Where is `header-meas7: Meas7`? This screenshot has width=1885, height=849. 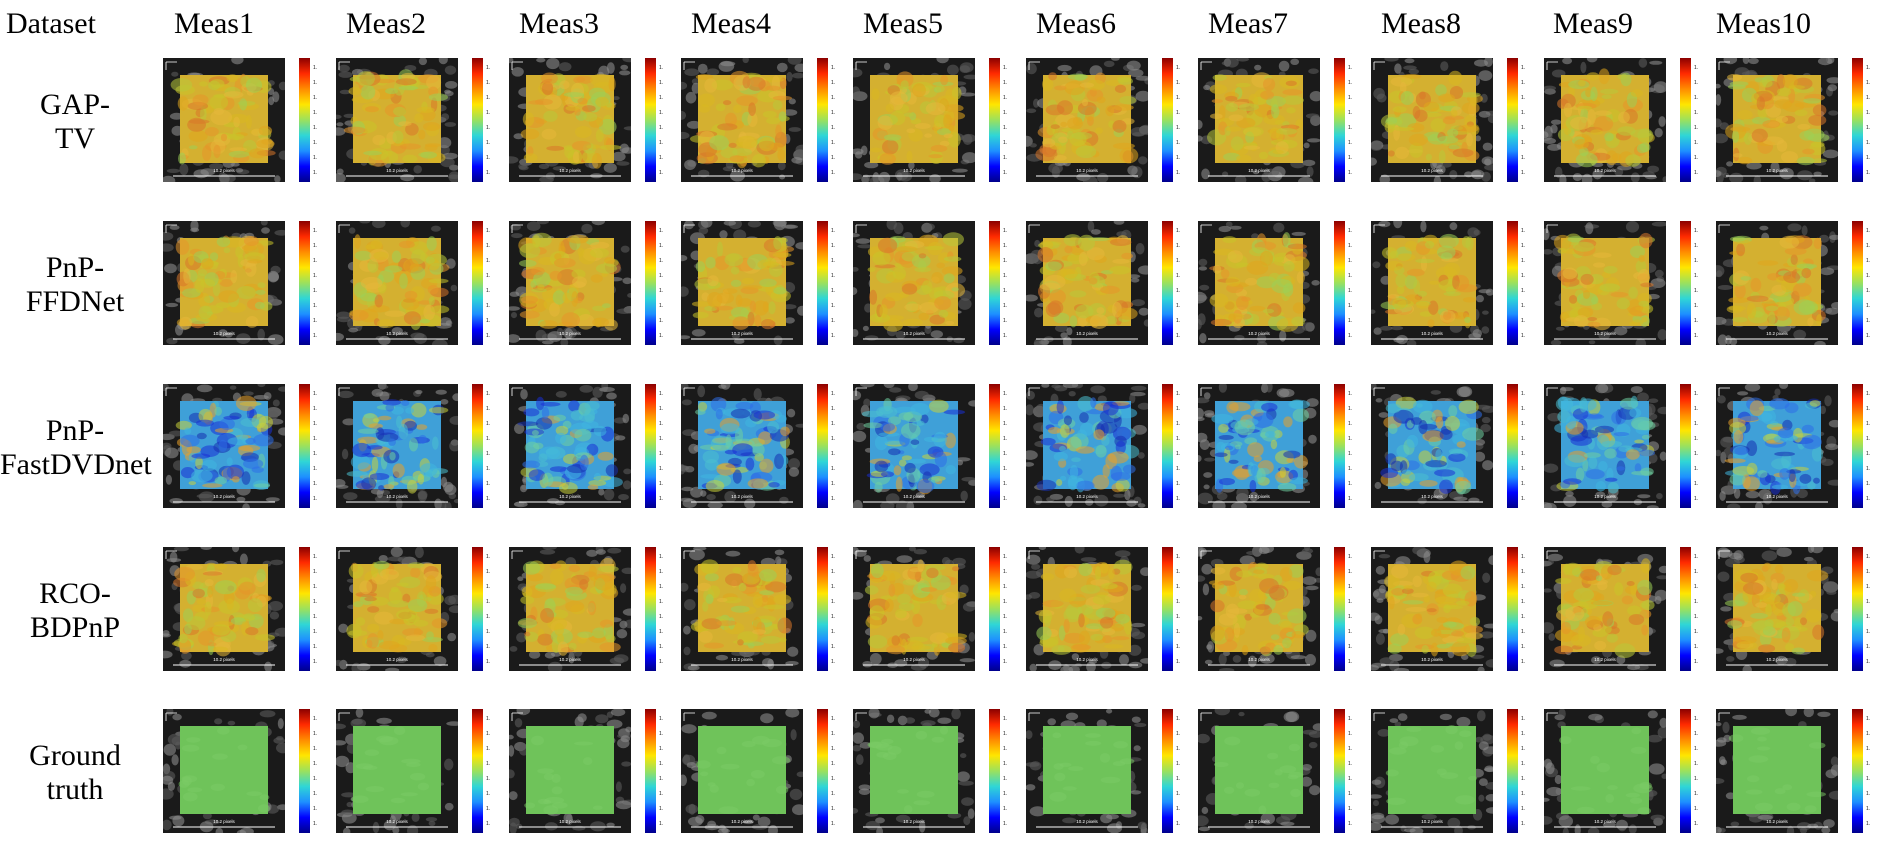 header-meas7: Meas7 is located at coordinates (1248, 23).